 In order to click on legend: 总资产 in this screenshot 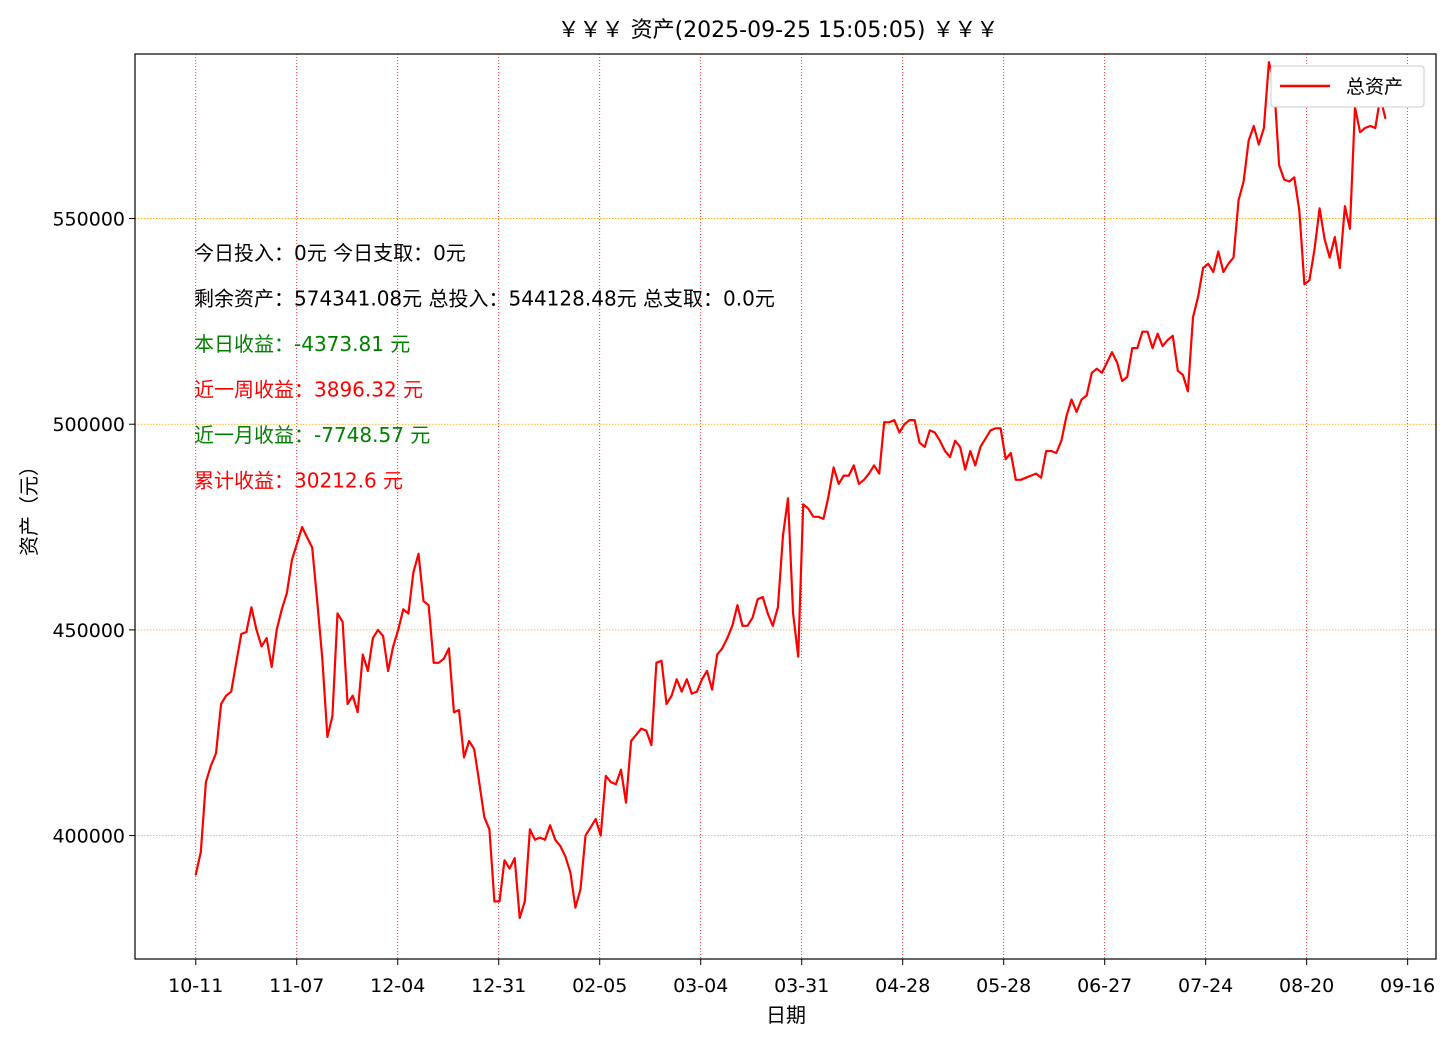, I will do `click(1347, 86)`.